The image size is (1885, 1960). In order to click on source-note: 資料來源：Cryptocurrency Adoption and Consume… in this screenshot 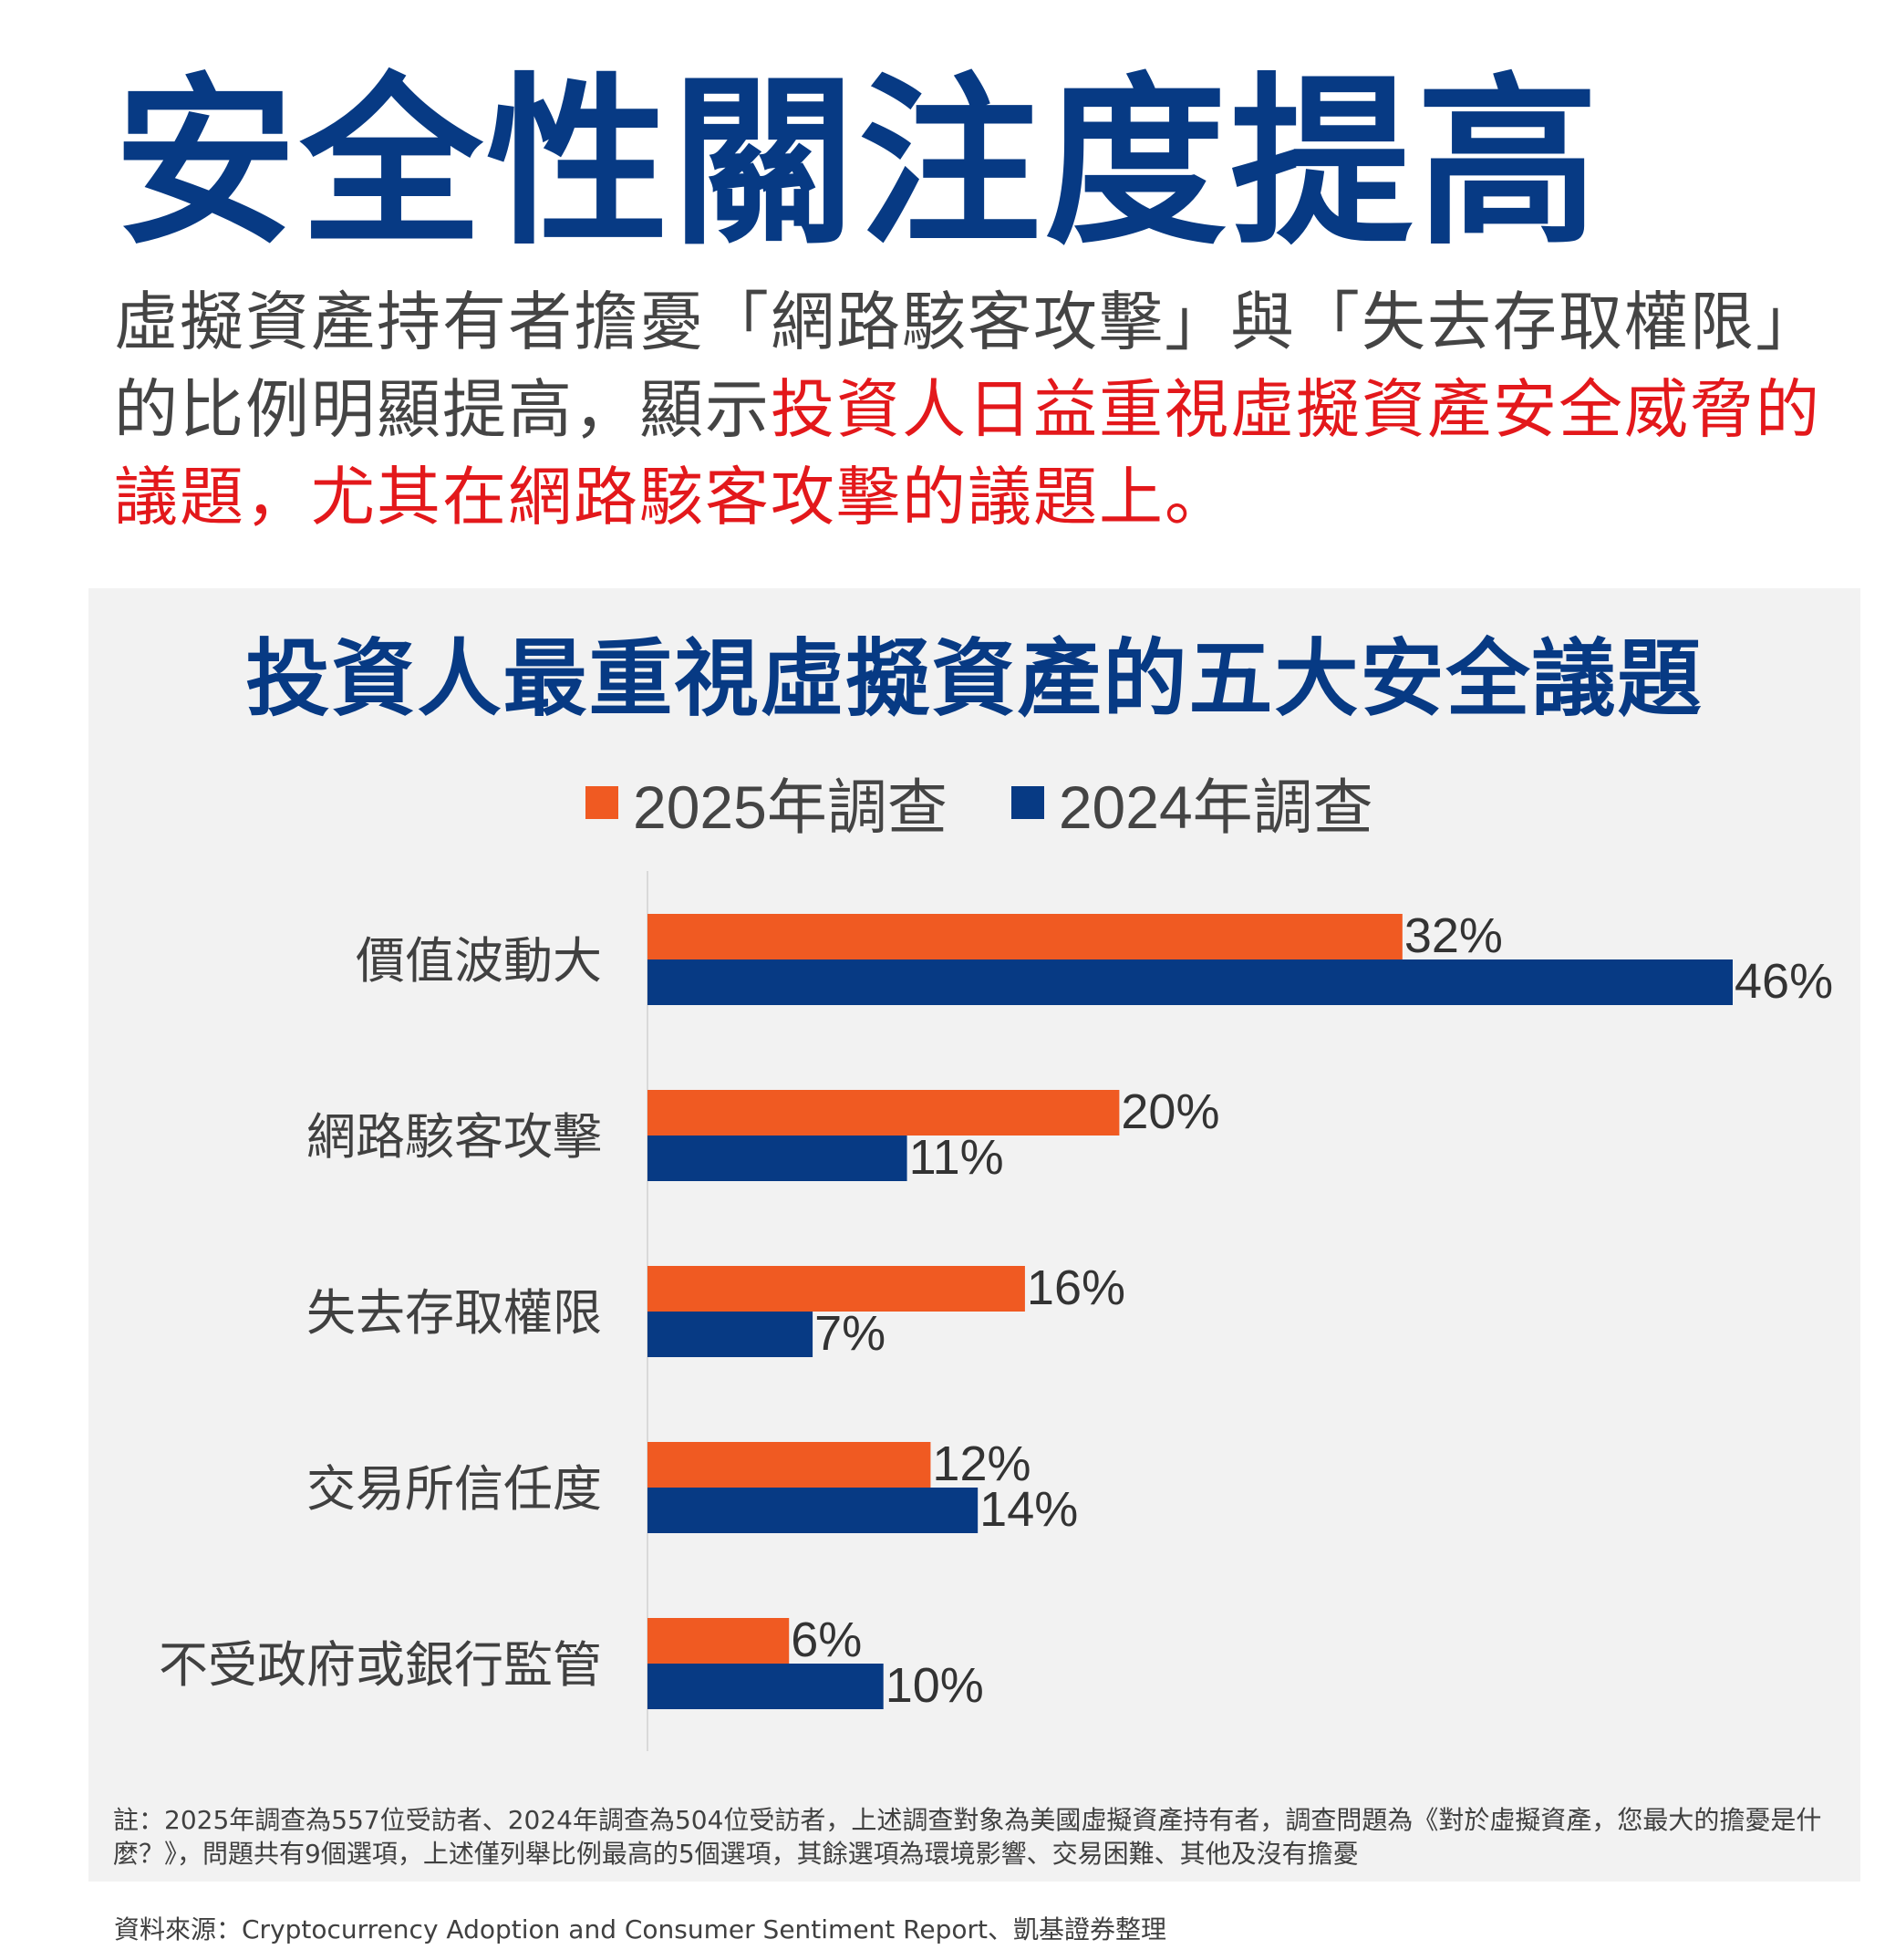, I will do `click(640, 1929)`.